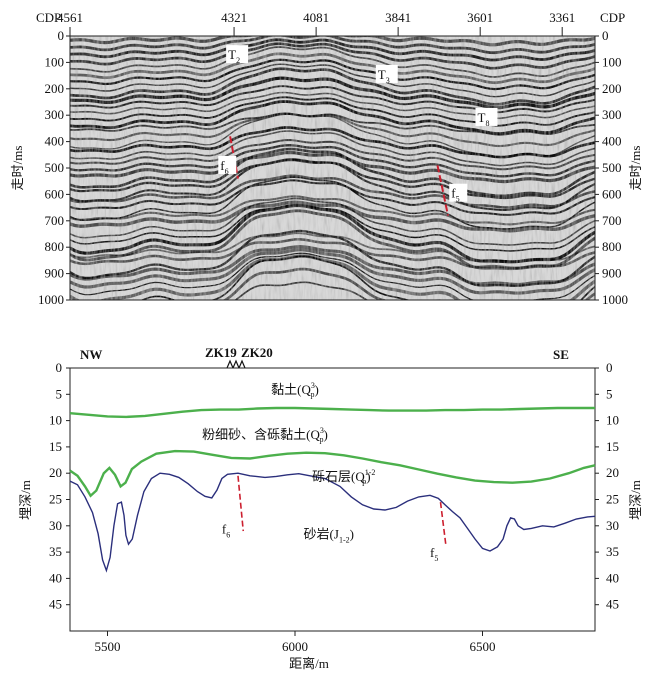  What do you see at coordinates (295, 646) in the screenshot?
I see `distance-tick-label: 6000` at bounding box center [295, 646].